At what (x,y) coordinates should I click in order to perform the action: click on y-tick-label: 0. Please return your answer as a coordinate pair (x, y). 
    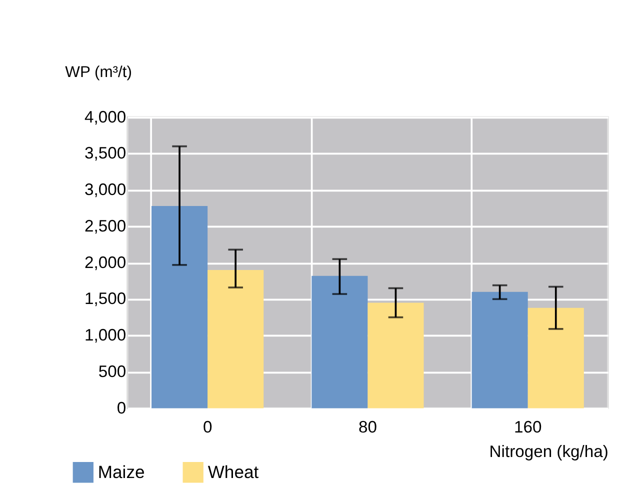
    Looking at the image, I should click on (121, 408).